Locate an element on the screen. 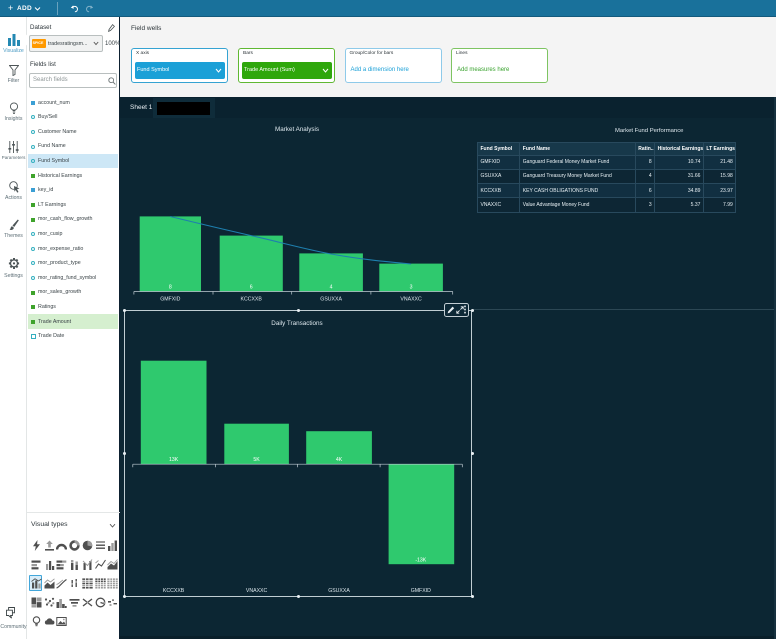 This screenshot has width=776, height=639. svg-text: 4 is located at coordinates (331, 287).